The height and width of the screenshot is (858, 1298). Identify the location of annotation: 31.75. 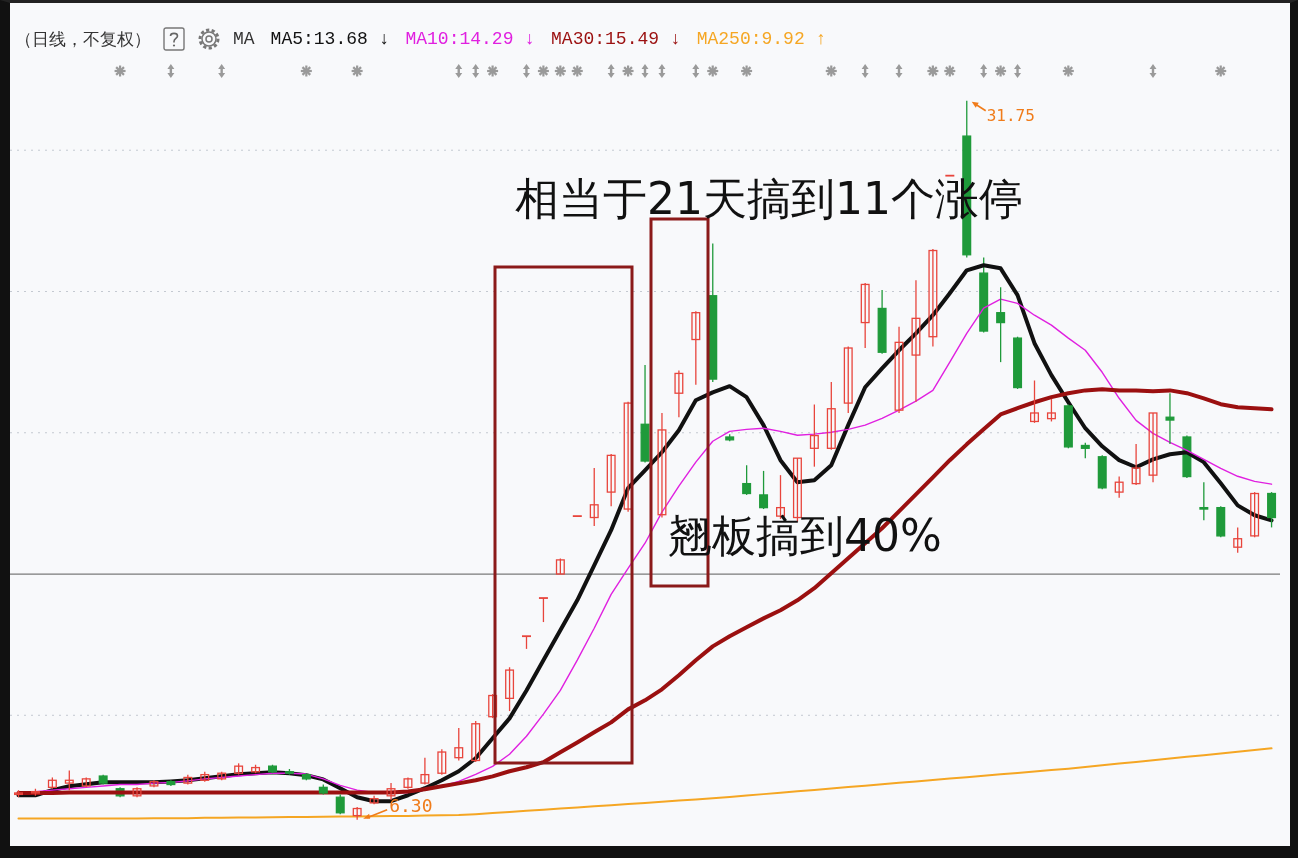
(1010, 115).